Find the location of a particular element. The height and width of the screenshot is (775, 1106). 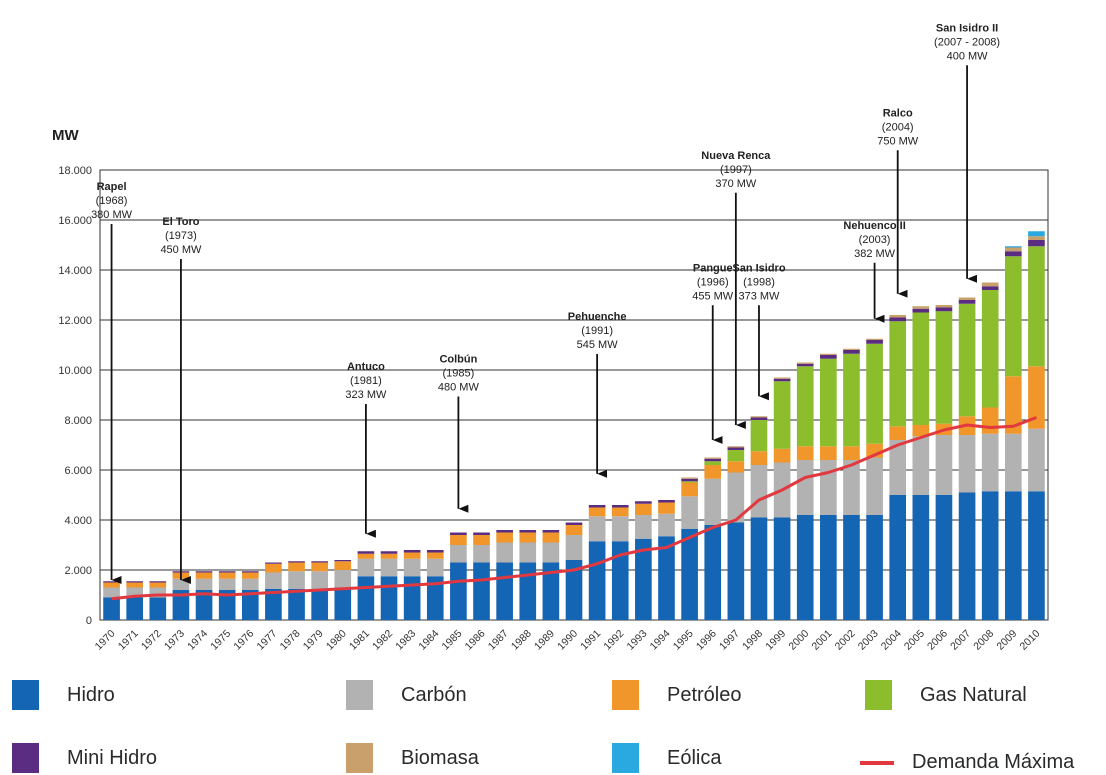

annotation-detail: 382 MW is located at coordinates (875, 254).